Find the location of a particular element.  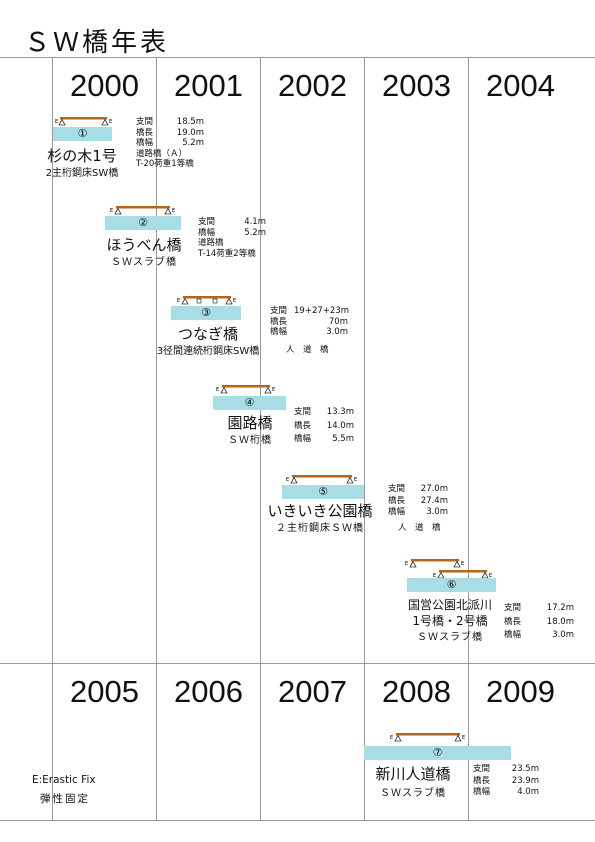

legend-elastic-fix: E:Erastic Fix is located at coordinates (64, 780).